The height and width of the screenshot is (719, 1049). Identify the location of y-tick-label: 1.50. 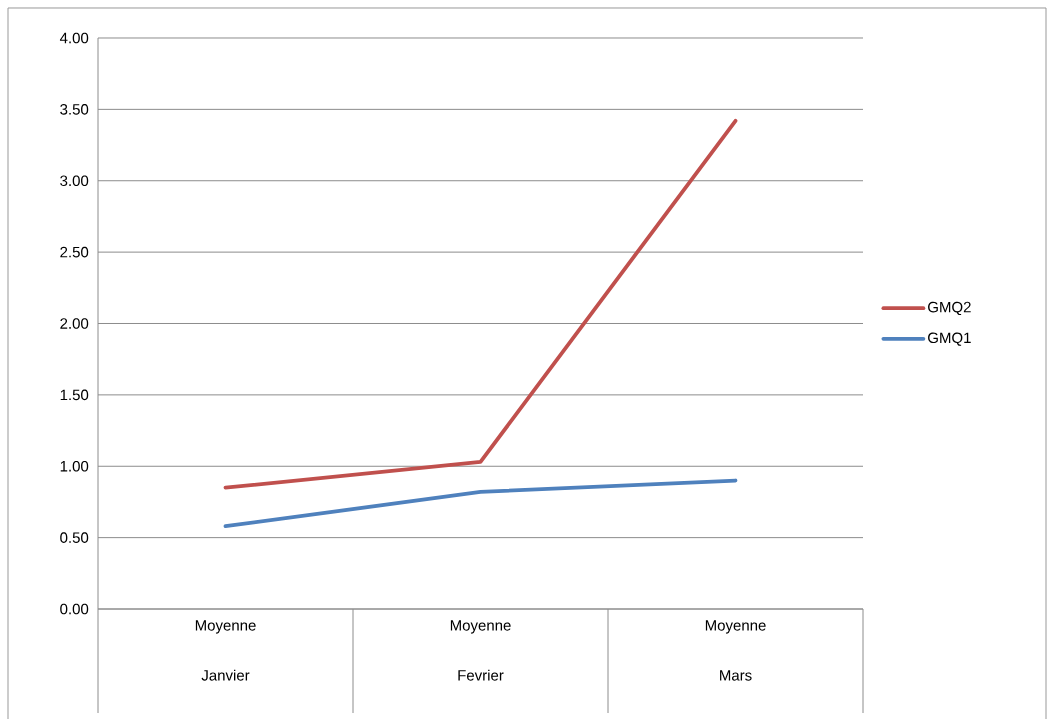
(74, 395).